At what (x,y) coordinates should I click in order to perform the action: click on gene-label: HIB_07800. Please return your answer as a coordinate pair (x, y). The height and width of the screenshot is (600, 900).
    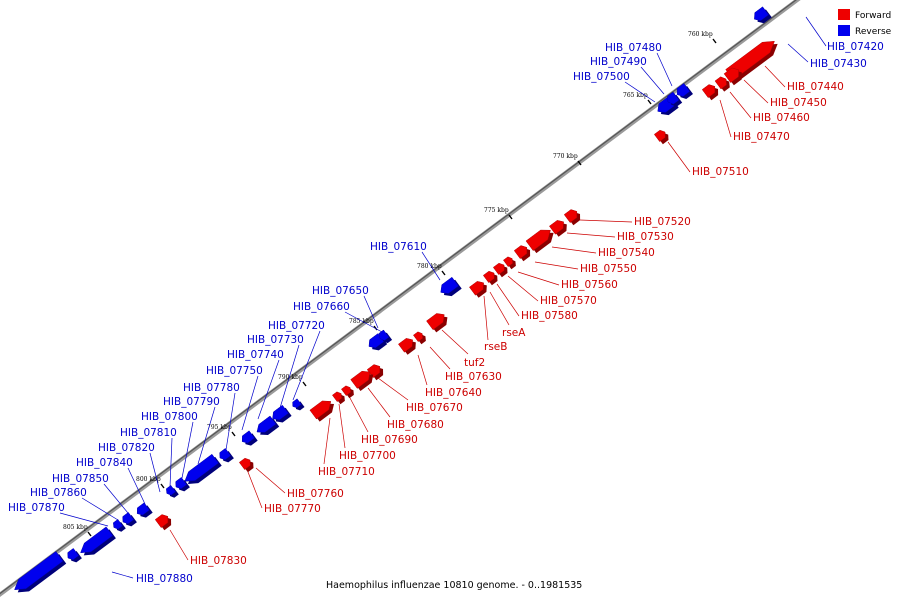
    Looking at the image, I should click on (169, 417).